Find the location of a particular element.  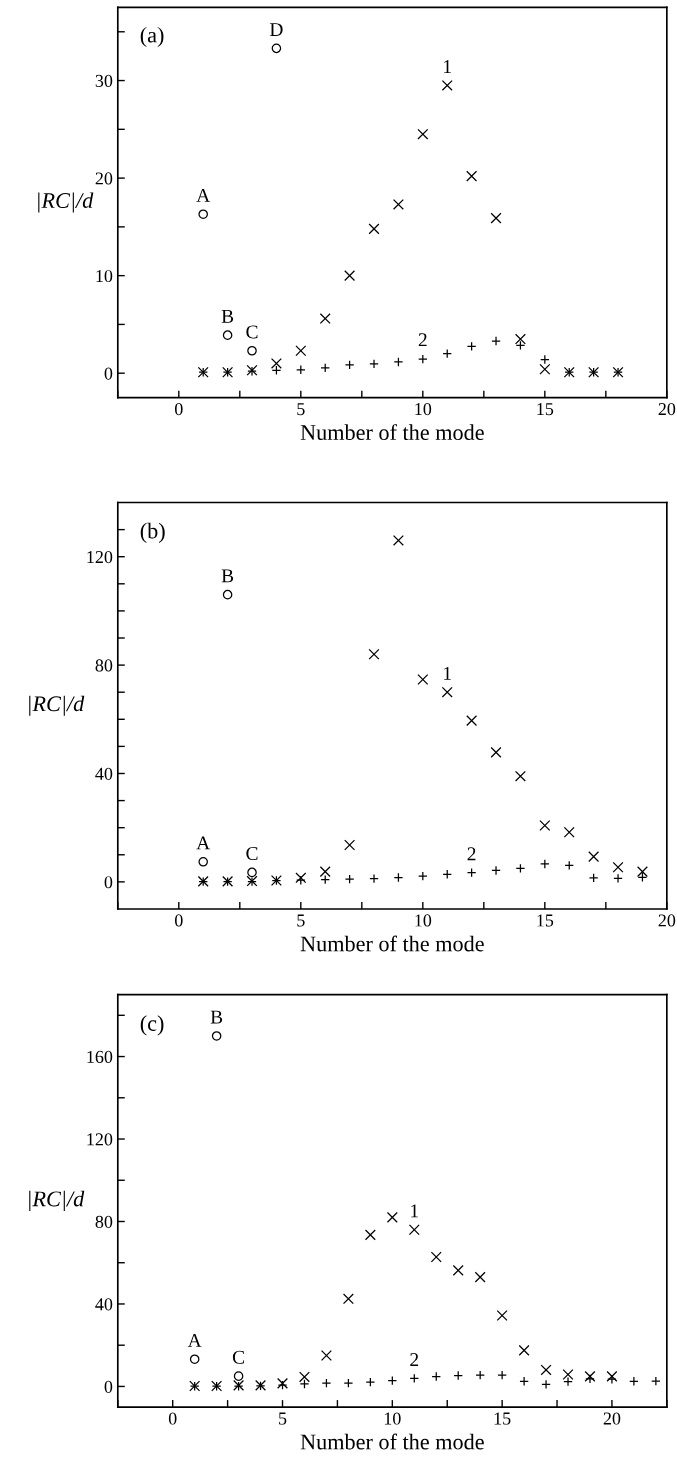

y-tick-label: 80 is located at coordinates (104, 665).